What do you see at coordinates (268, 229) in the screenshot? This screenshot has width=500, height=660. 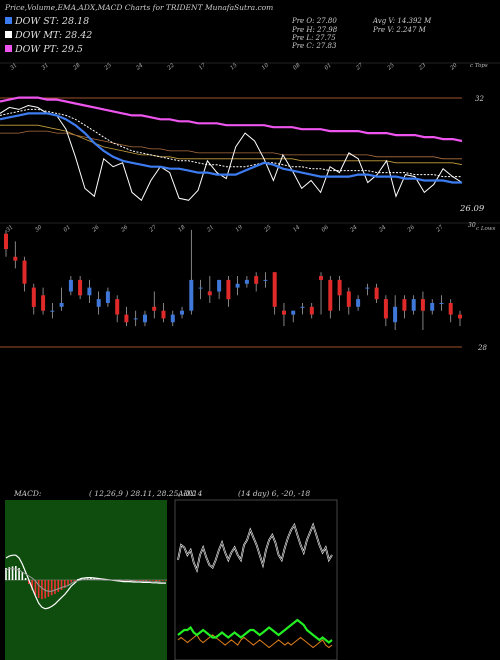 I see `mid-date-label: 25` at bounding box center [268, 229].